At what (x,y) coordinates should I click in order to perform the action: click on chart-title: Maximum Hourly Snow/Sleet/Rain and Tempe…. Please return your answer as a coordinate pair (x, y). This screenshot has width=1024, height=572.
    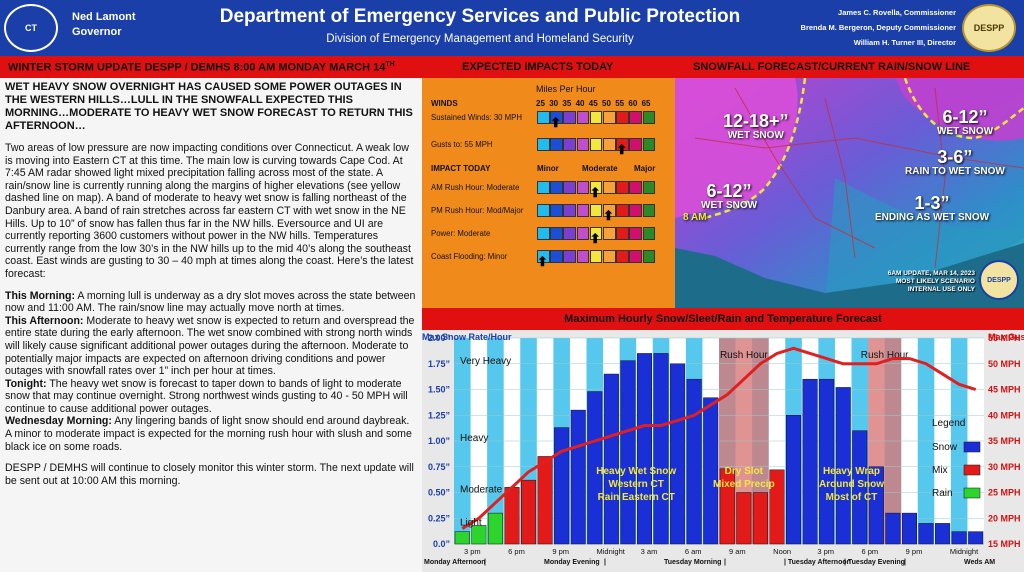
    Looking at the image, I should click on (723, 319).